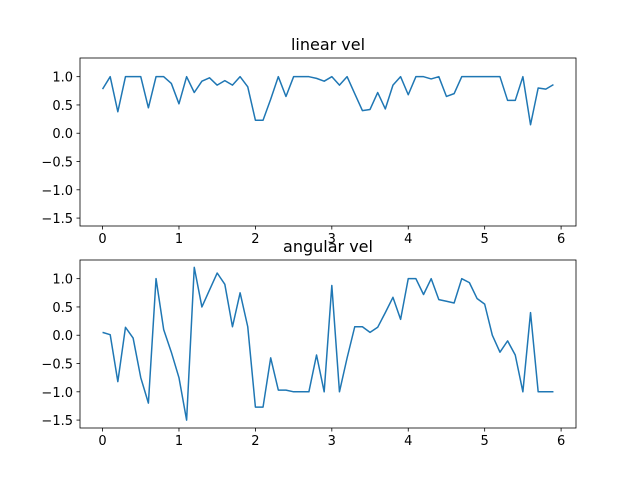  I want to click on chart-title: angular vel, so click(328, 246).